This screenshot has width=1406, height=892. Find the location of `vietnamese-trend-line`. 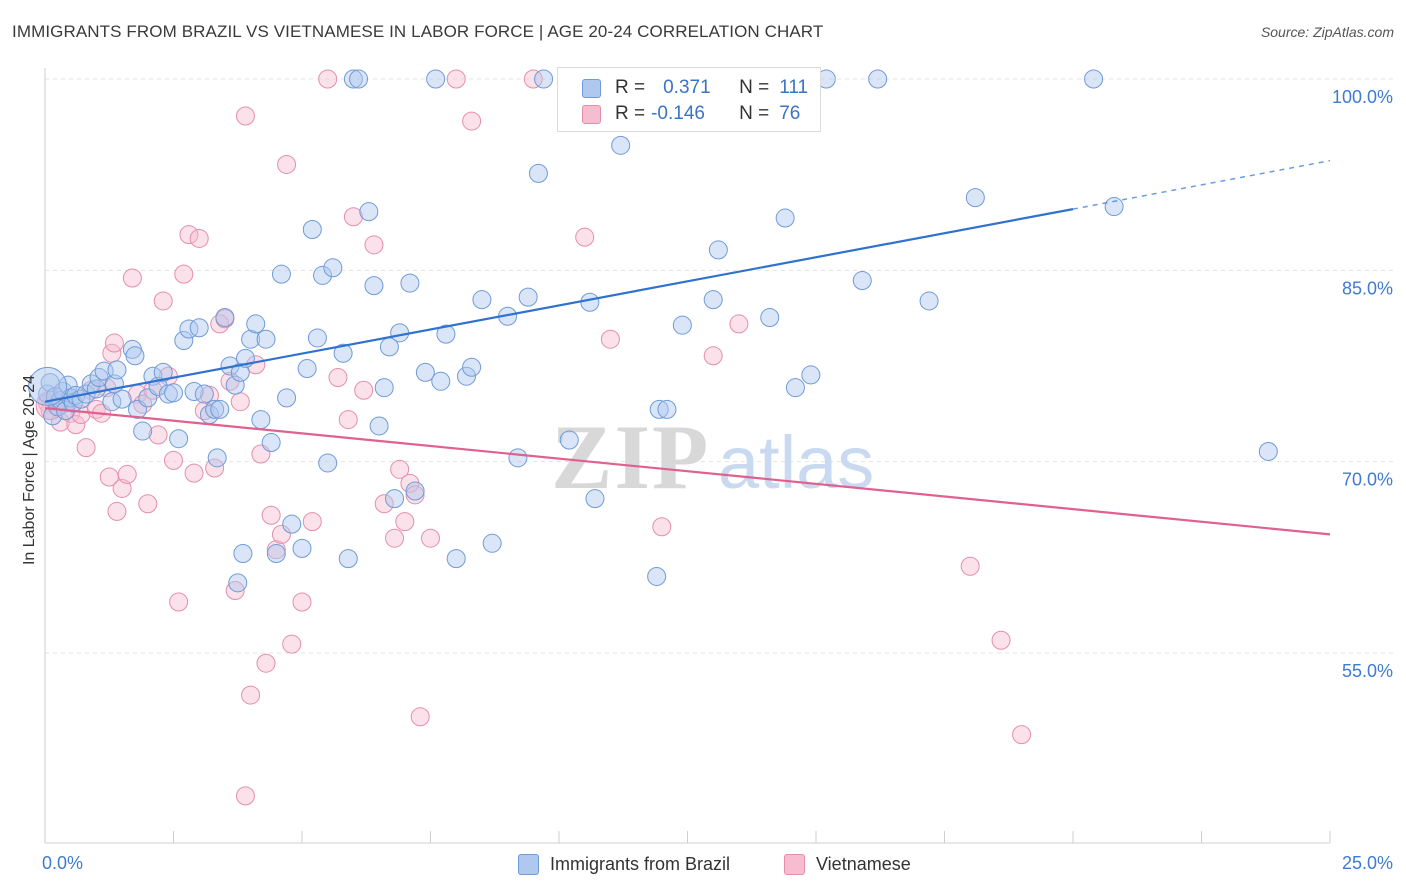

vietnamese-trend-line is located at coordinates (687, 471).